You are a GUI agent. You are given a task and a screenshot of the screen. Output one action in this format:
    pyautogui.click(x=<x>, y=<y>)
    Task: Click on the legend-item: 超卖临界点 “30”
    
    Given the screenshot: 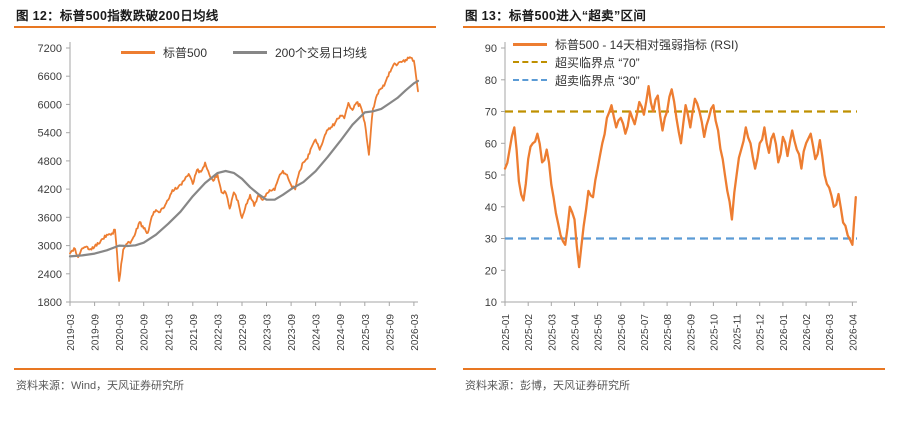 What is the action you would take?
    pyautogui.click(x=625, y=80)
    